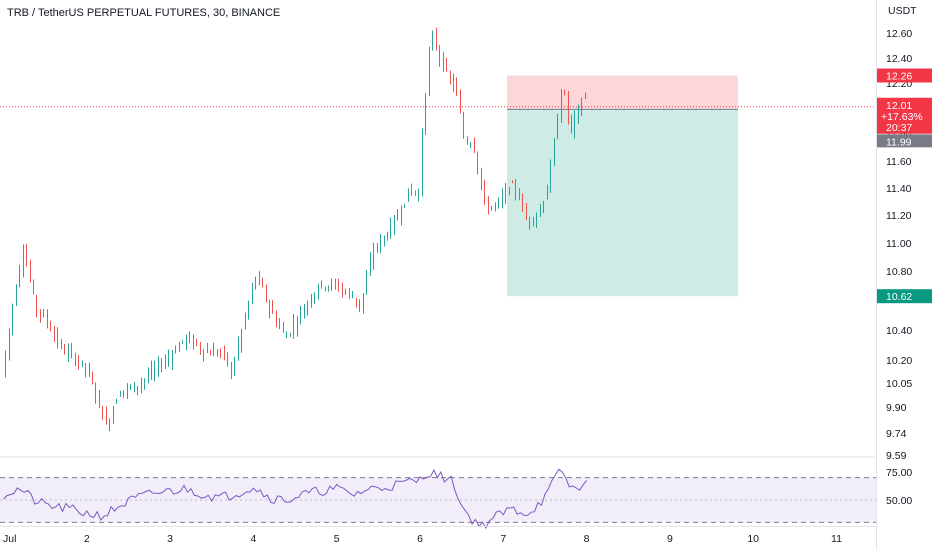 This screenshot has height=550, width=932. I want to click on take-profit-zone, so click(622, 203).